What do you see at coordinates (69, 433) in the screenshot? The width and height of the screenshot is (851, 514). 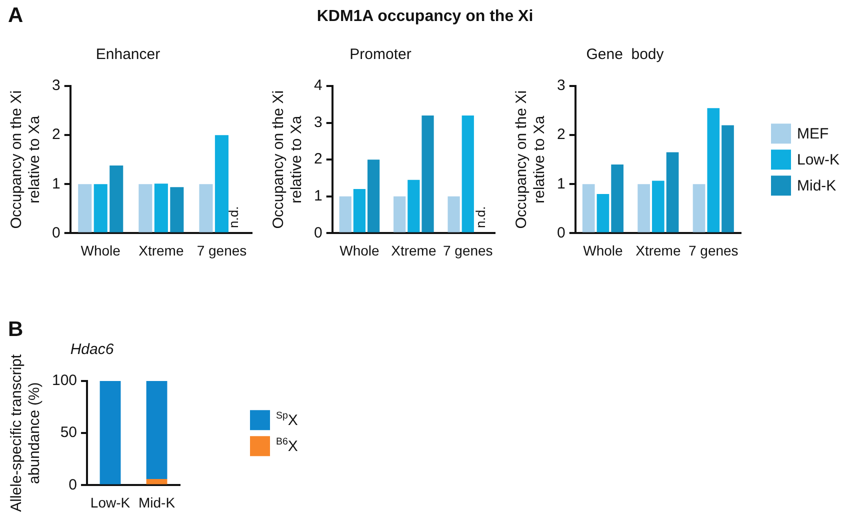 I see `y-tick-label: 50` at bounding box center [69, 433].